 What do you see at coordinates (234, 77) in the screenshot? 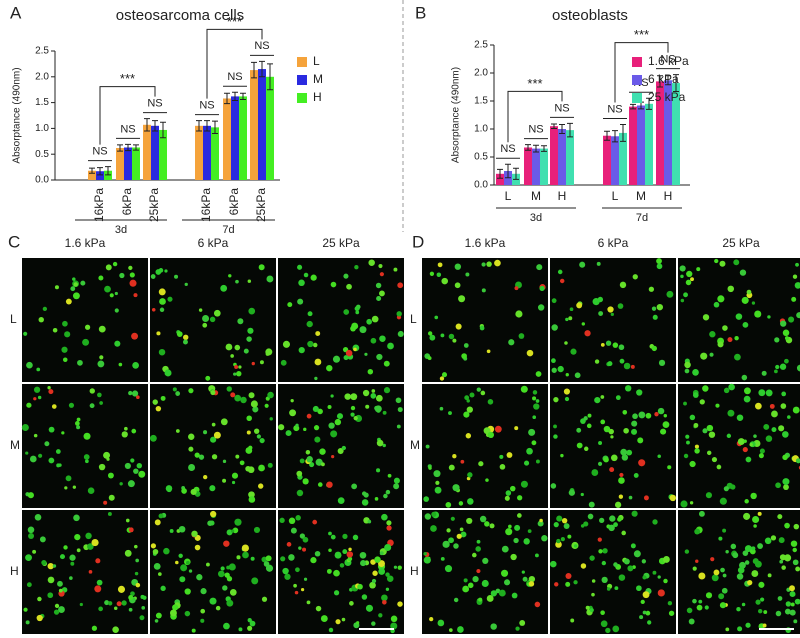
I see `significance: NS` at bounding box center [234, 77].